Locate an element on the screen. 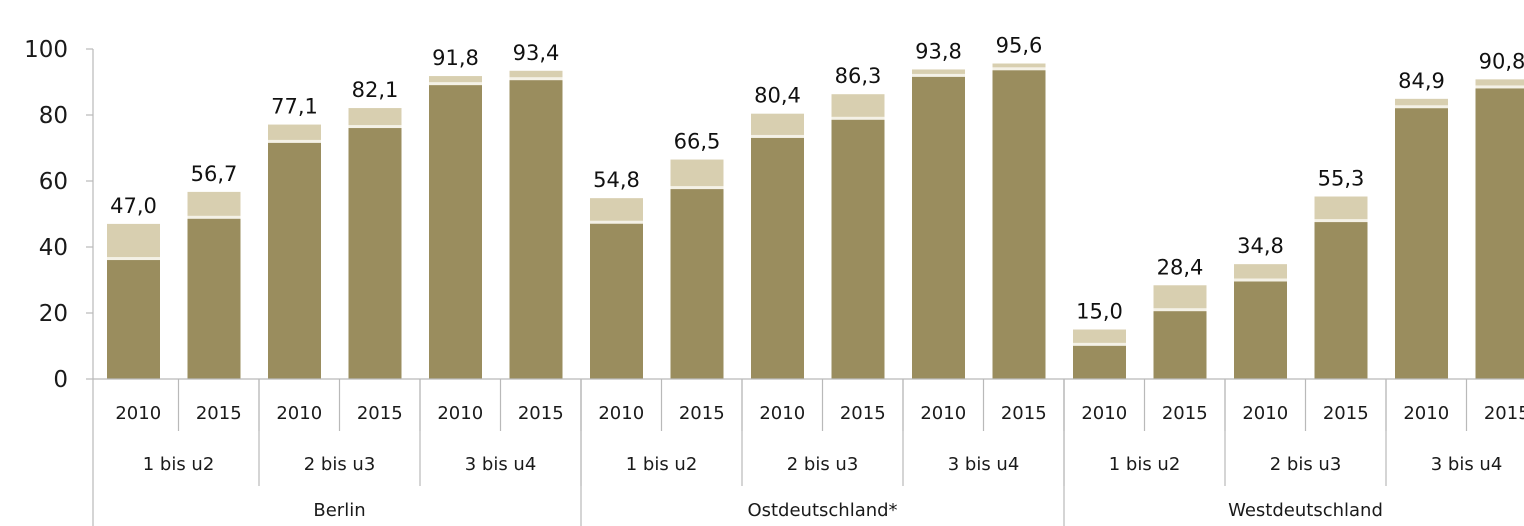 The image size is (1524, 526). bar-value-label: 77,1 is located at coordinates (294, 107).